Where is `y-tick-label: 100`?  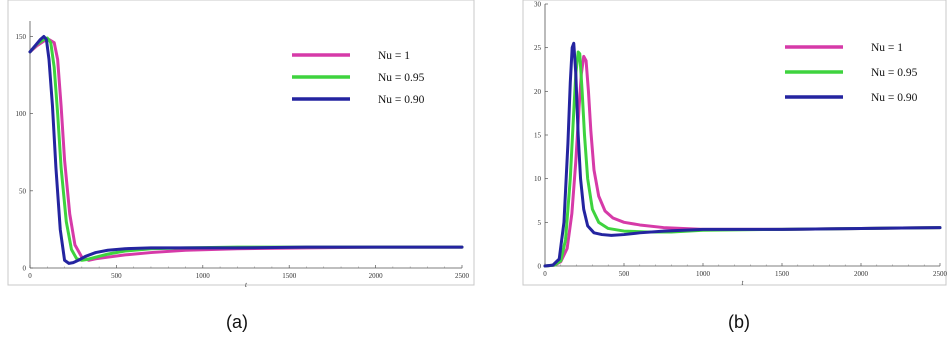
y-tick-label: 100 is located at coordinates (21, 114).